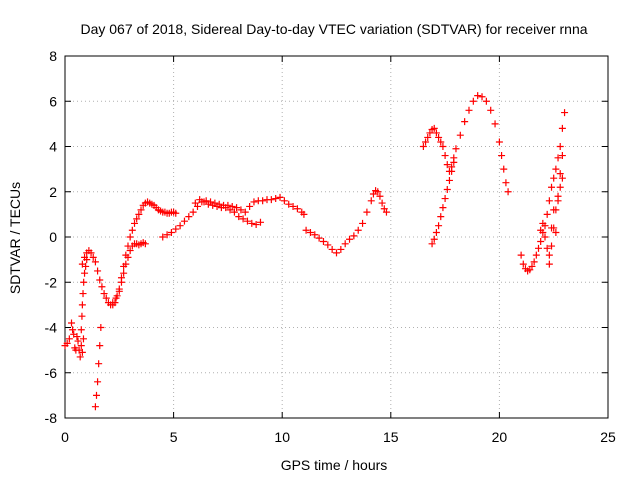 The height and width of the screenshot is (485, 640). Describe the element at coordinates (53, 56) in the screenshot. I see `y-tick-label: 8` at that location.